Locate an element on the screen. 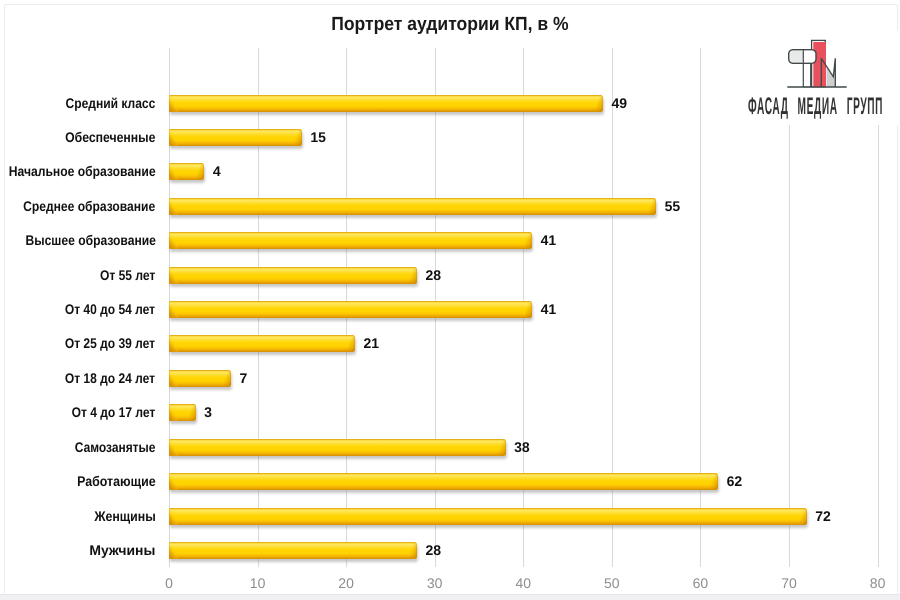 This screenshot has width=900, height=600. value-label: 21 is located at coordinates (371, 343).